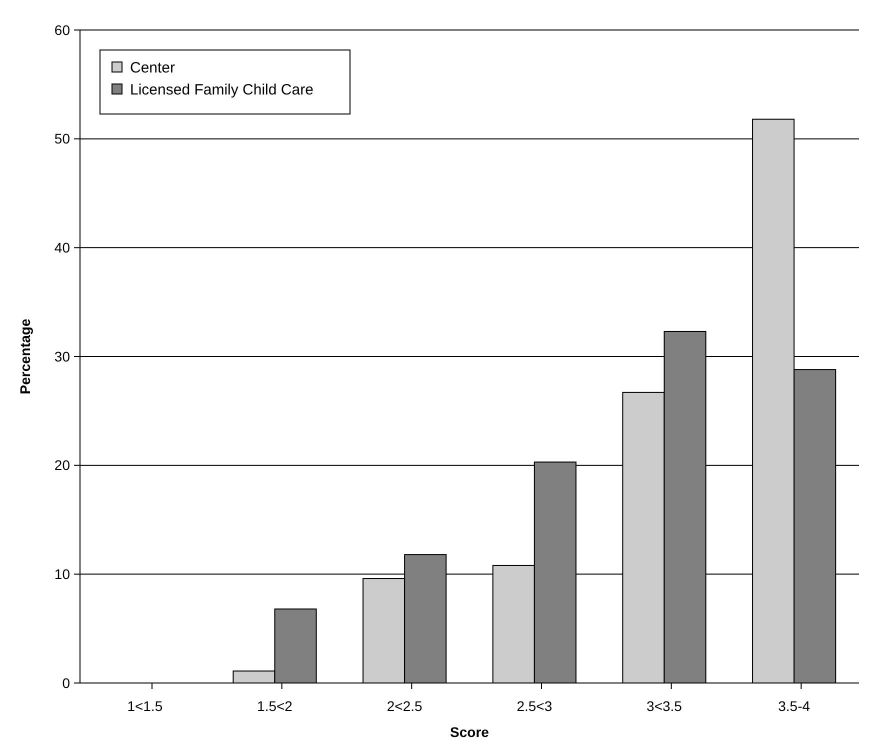 The height and width of the screenshot is (753, 877). I want to click on x-tick-label: 1<1.5, so click(145, 706).